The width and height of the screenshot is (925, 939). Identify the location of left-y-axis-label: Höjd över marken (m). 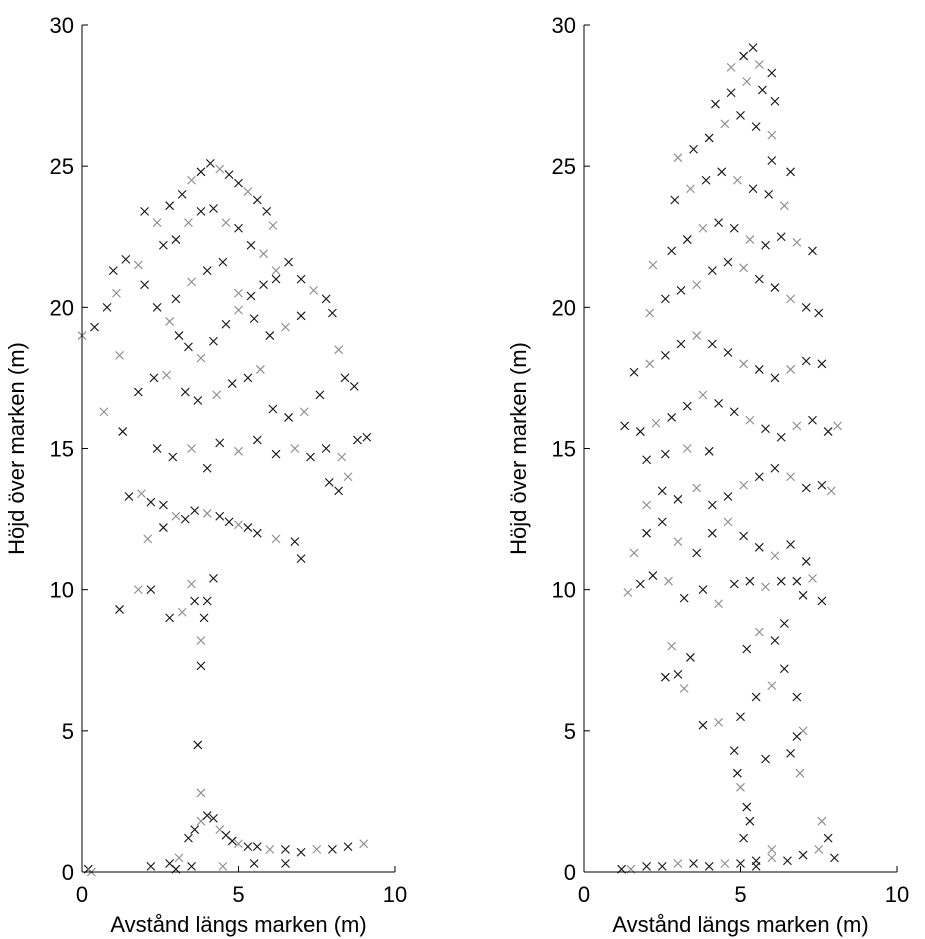
(16, 448).